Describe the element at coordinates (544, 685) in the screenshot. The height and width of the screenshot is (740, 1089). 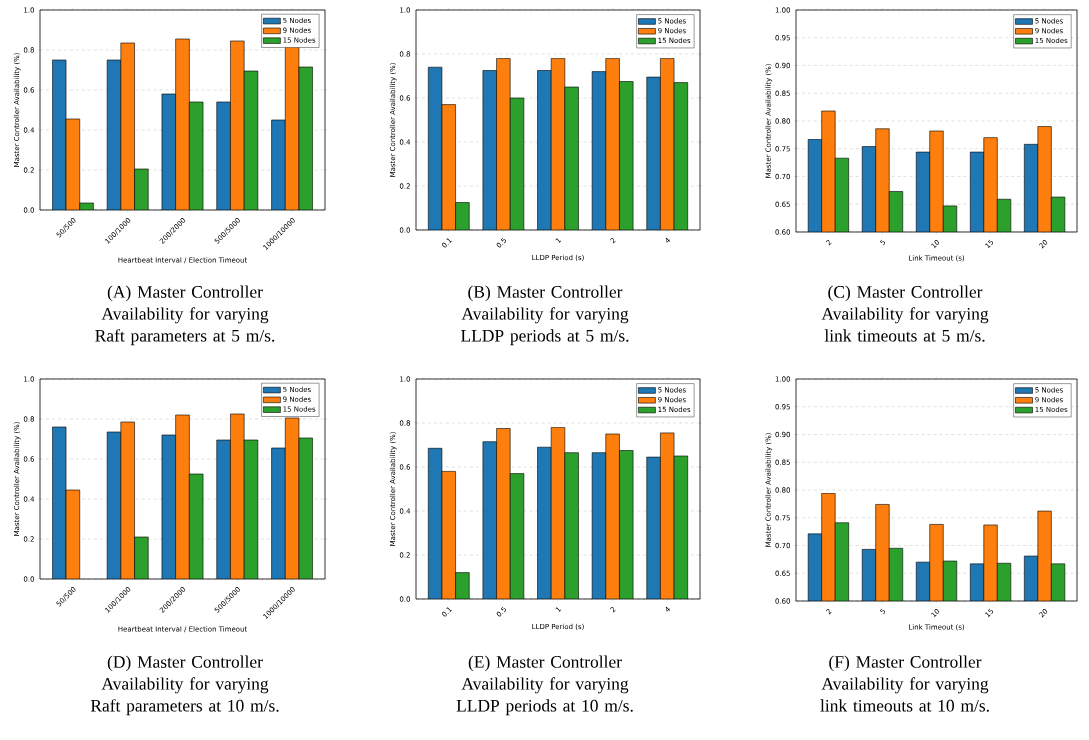
I see `text: (E) Master Controller Availability for varying LLDP periods at 10 m/s.` at that location.